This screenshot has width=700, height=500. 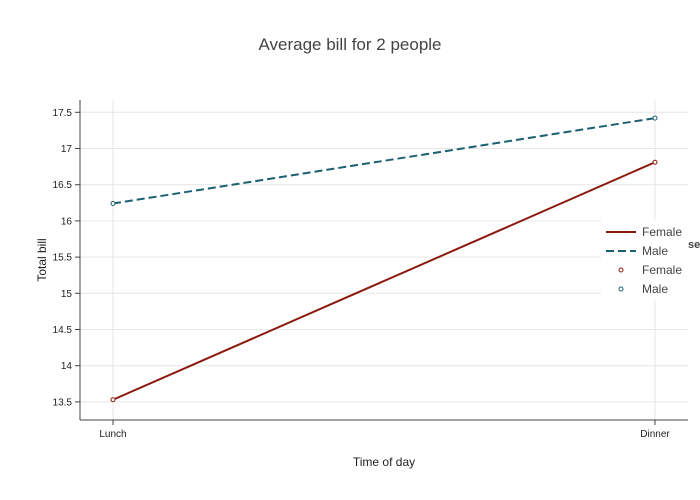 What do you see at coordinates (694, 245) in the screenshot?
I see `legend-title: se` at bounding box center [694, 245].